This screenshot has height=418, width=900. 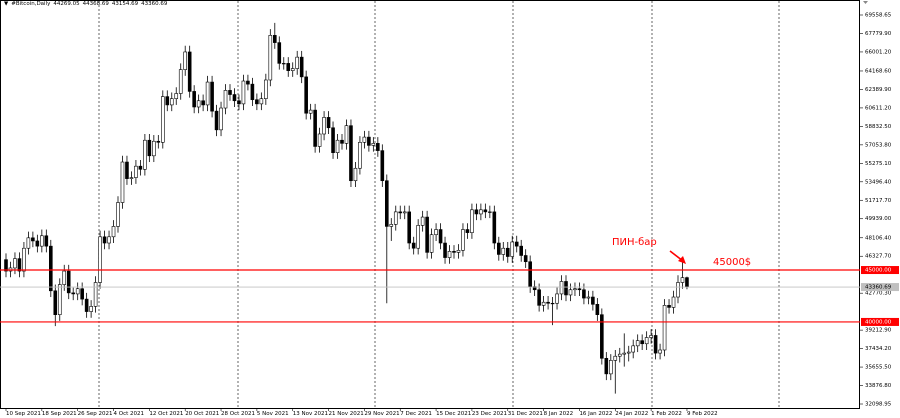 I want to click on y-tick-label: 48106.40, so click(x=878, y=238).